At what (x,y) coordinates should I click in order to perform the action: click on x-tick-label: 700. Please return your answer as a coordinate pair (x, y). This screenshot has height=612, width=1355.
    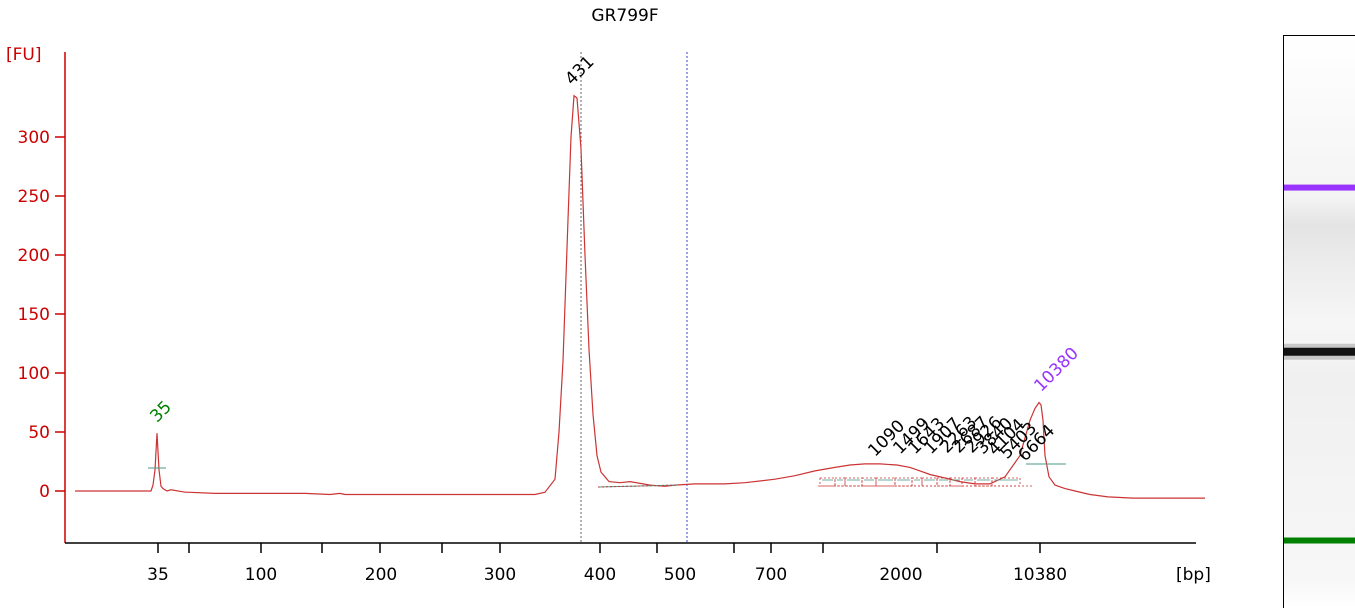
    Looking at the image, I should click on (771, 575).